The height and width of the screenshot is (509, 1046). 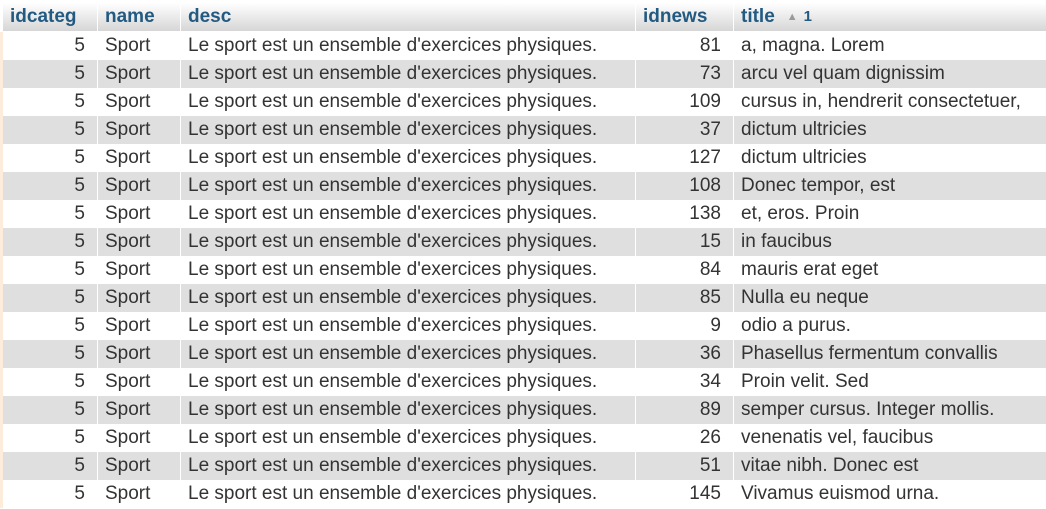 I want to click on column-header-name-label: name, so click(x=130, y=16).